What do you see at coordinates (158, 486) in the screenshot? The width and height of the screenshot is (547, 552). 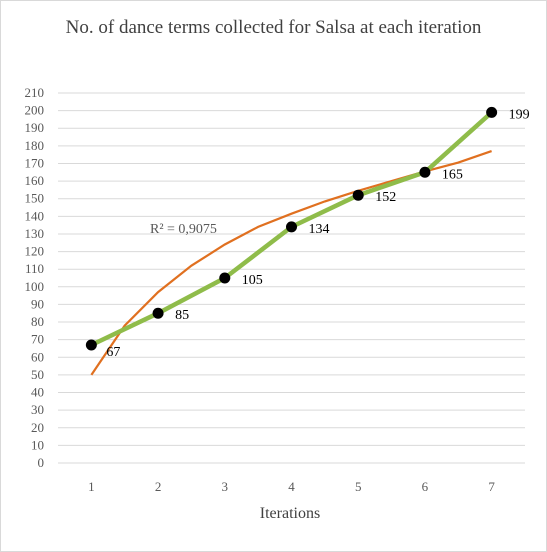 I see `x-tick-label: 2` at bounding box center [158, 486].